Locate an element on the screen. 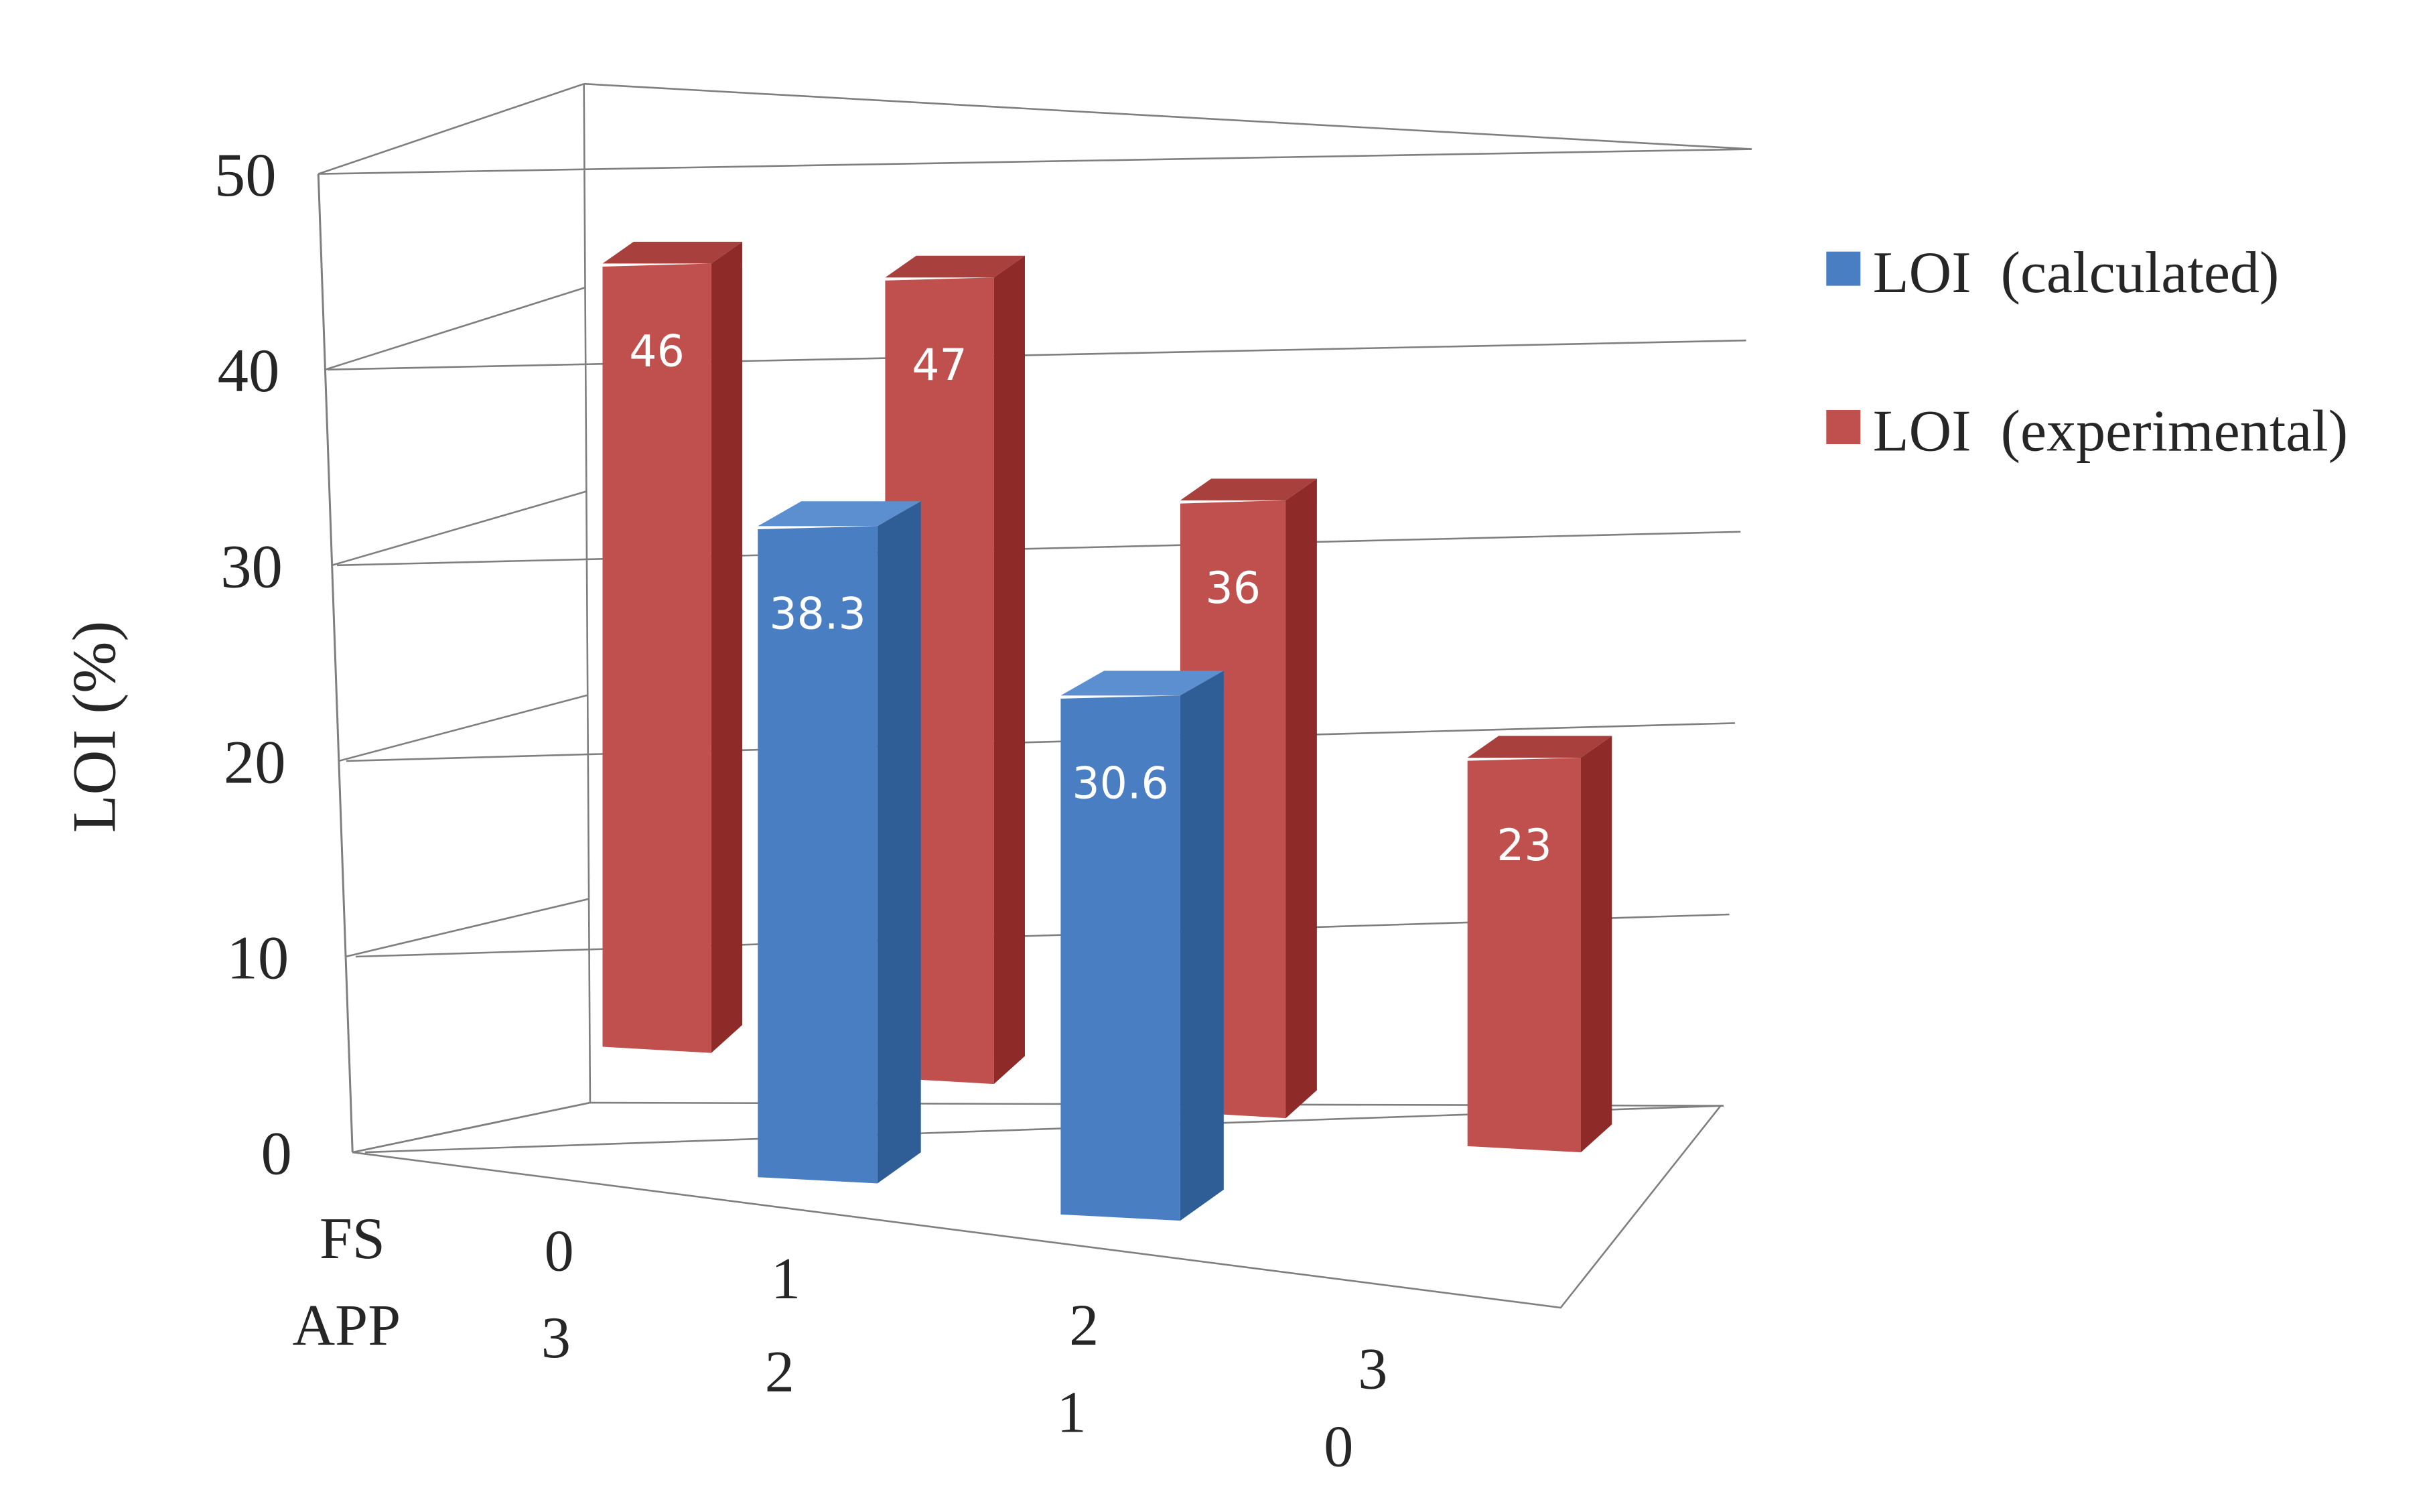 The image size is (2435, 1512). bar-value-label: 47 is located at coordinates (939, 365).